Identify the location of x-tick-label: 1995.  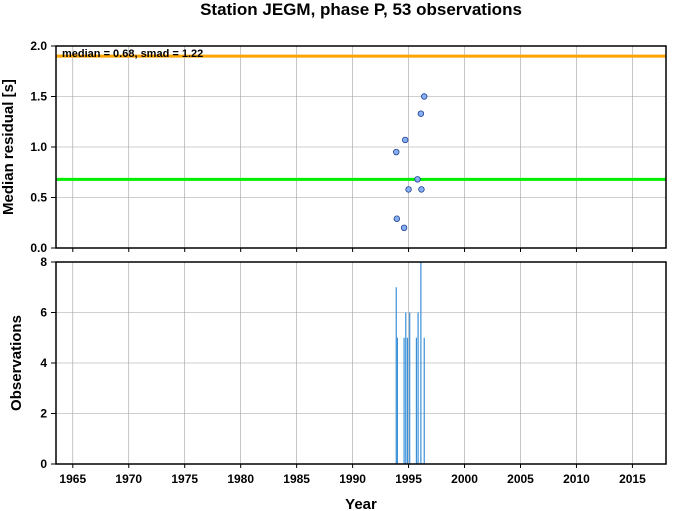
(408, 479).